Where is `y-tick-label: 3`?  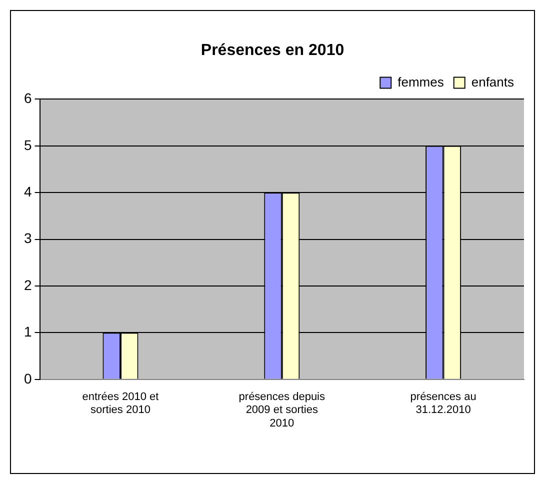 y-tick-label: 3 is located at coordinates (28, 238).